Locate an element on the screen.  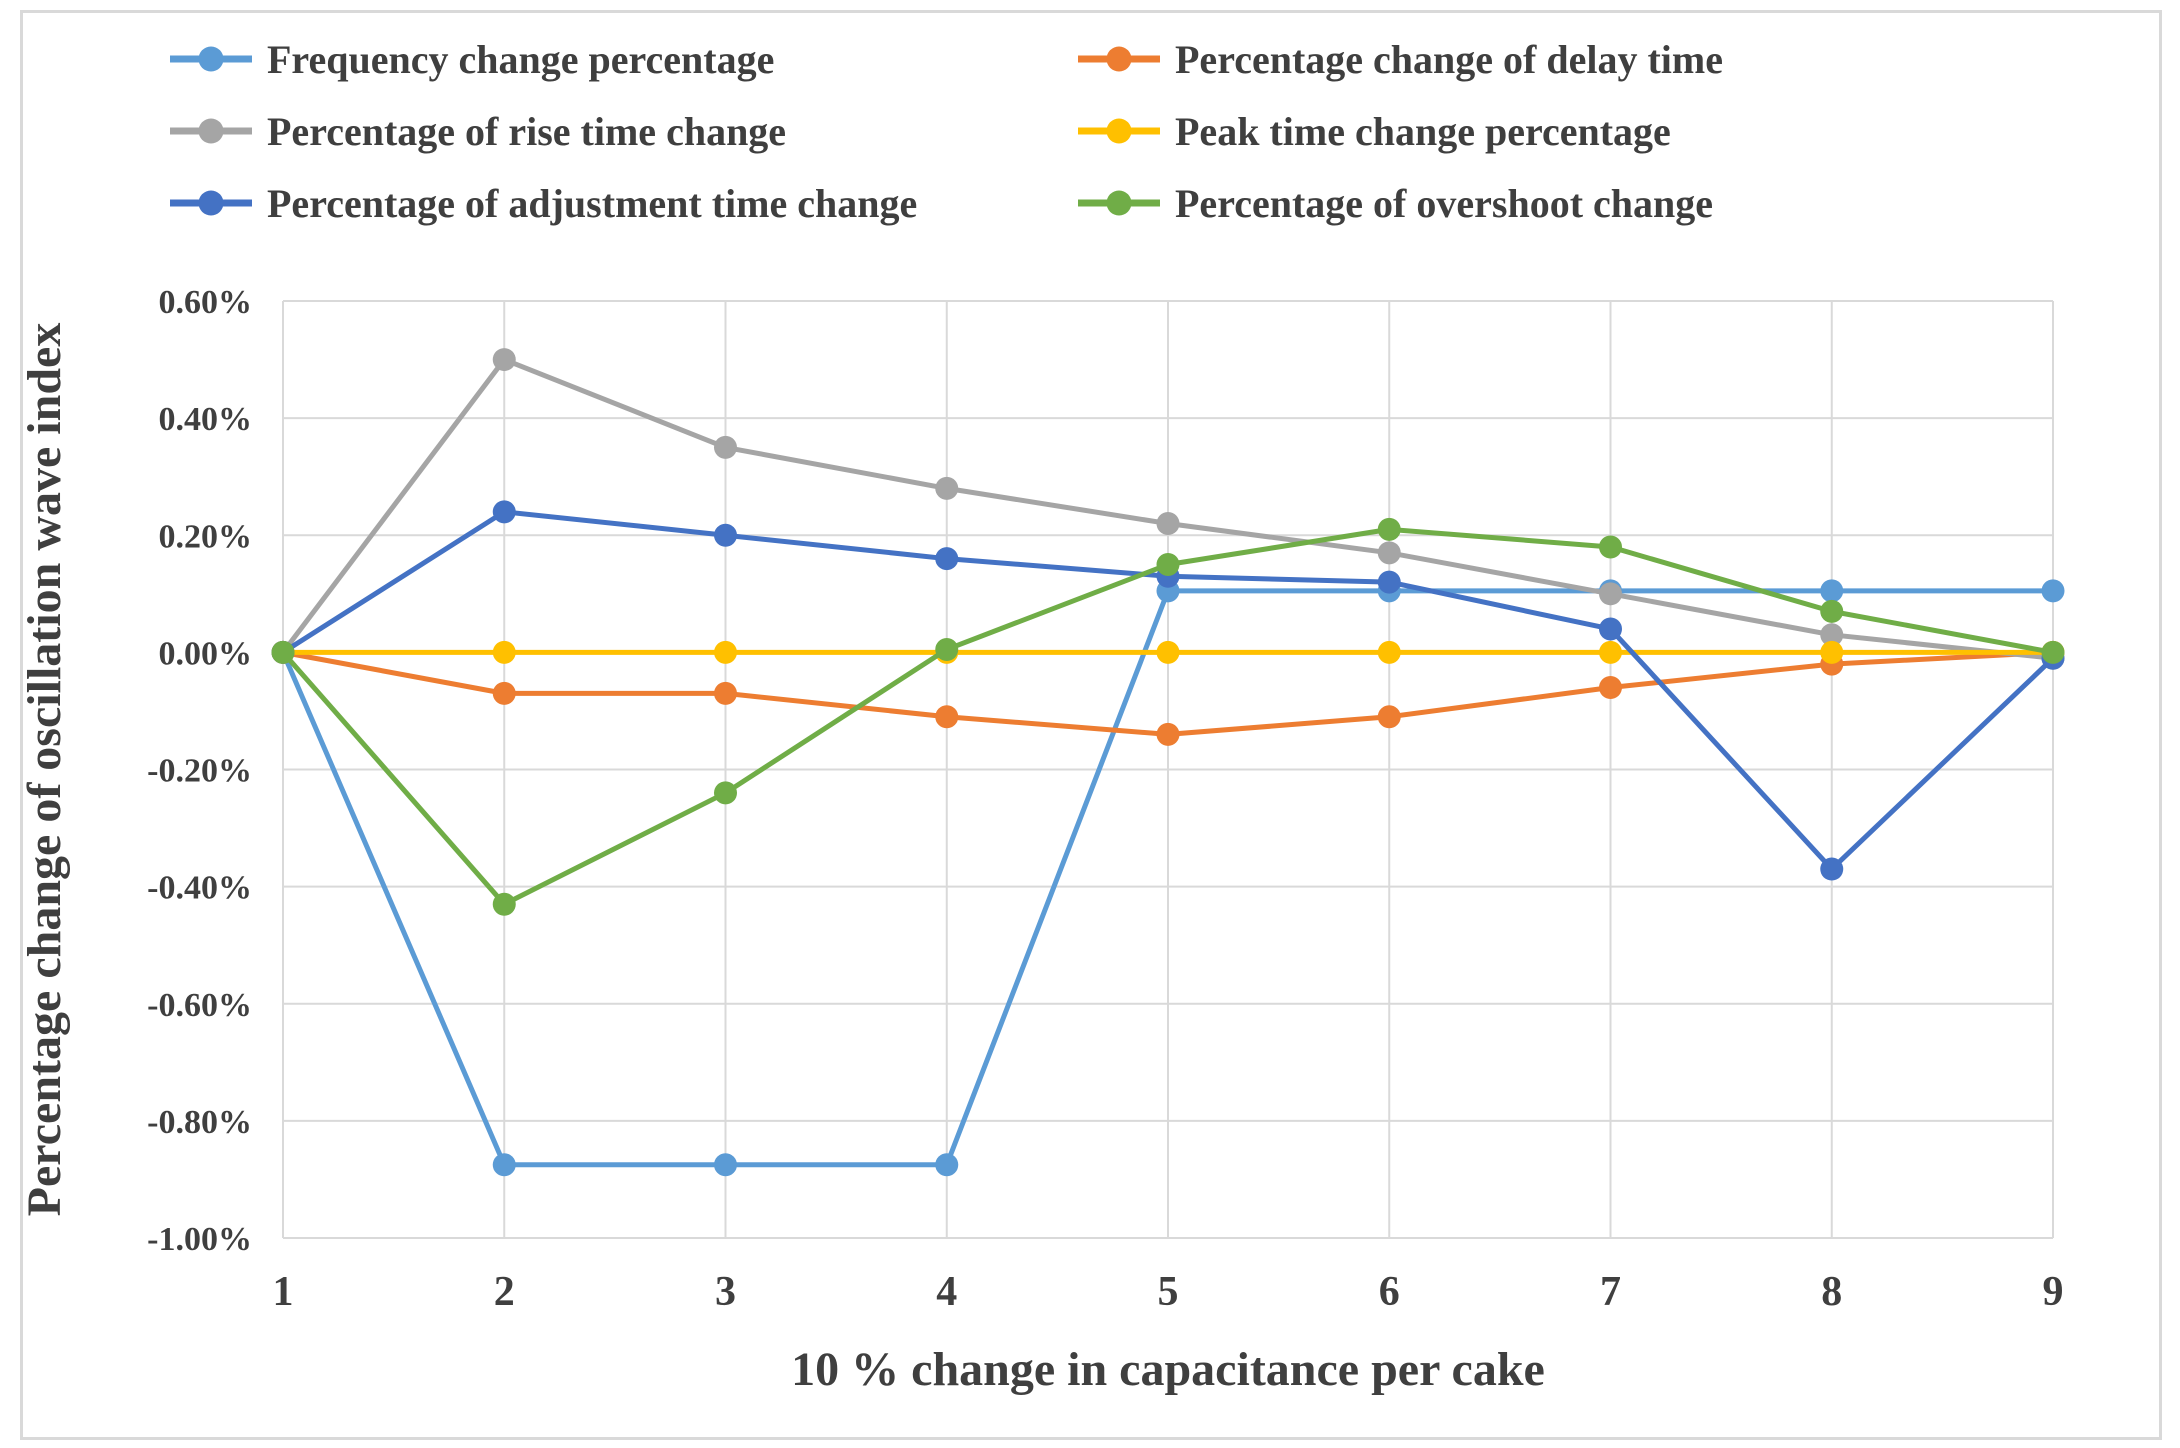
legend-item-percentage-of-adjustment-time-change: Percentage of adjustment time change is located at coordinates (622, 203).